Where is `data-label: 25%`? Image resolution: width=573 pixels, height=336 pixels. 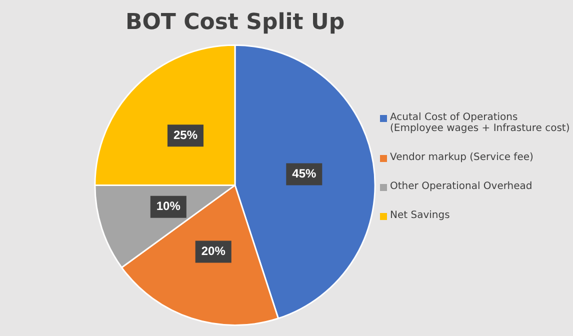
data-label: 25% is located at coordinates (185, 135).